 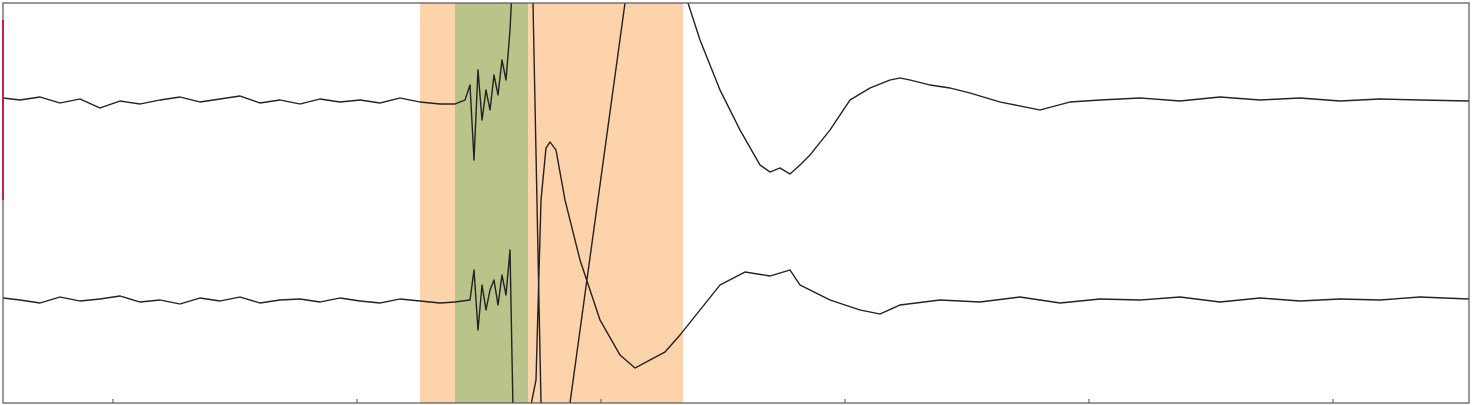 What do you see at coordinates (491, 203) in the screenshot?
I see `shaded-region` at bounding box center [491, 203].